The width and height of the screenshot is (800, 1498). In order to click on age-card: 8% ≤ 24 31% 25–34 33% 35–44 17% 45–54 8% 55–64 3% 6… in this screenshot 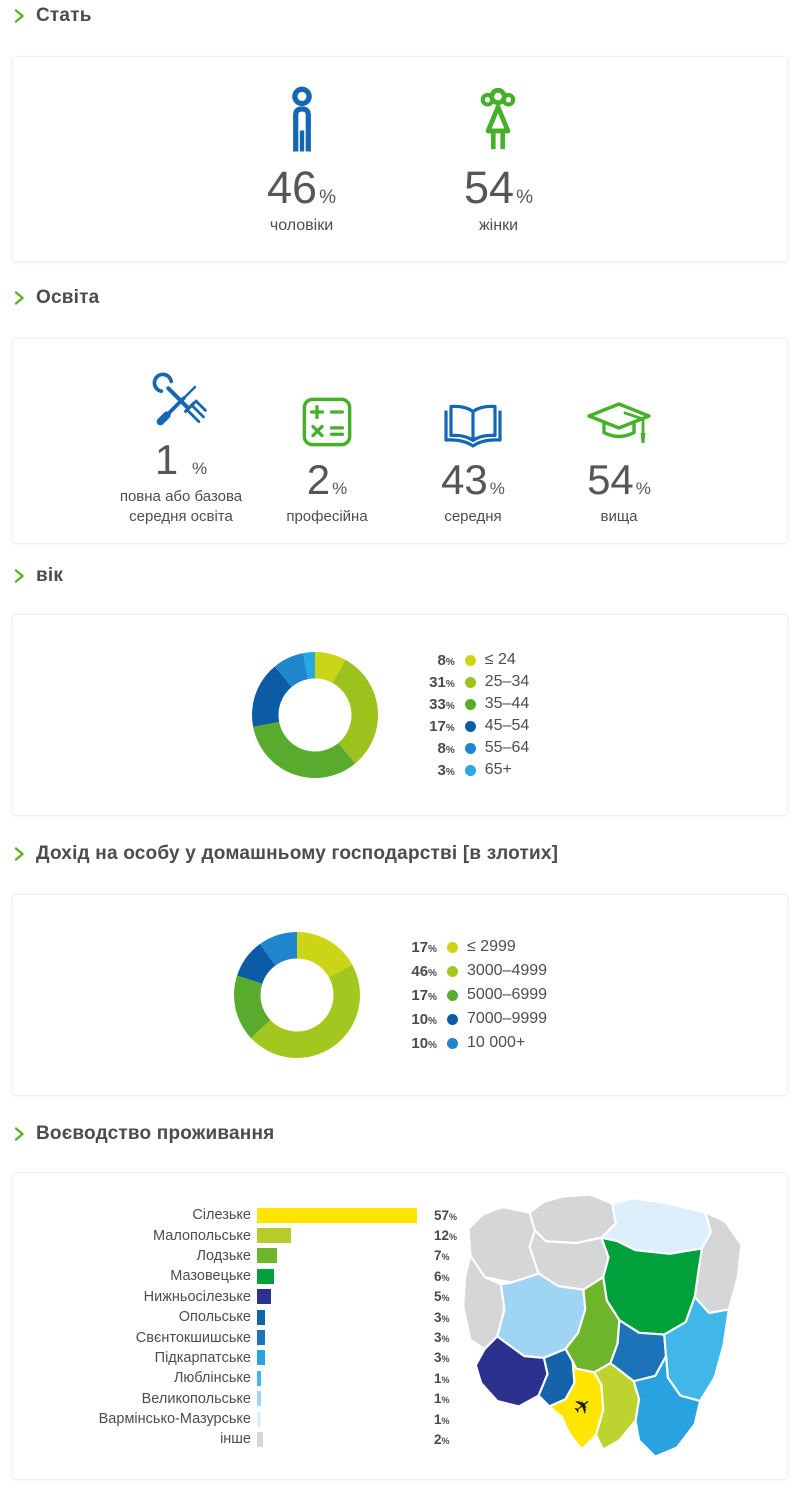, I will do `click(400, 715)`.